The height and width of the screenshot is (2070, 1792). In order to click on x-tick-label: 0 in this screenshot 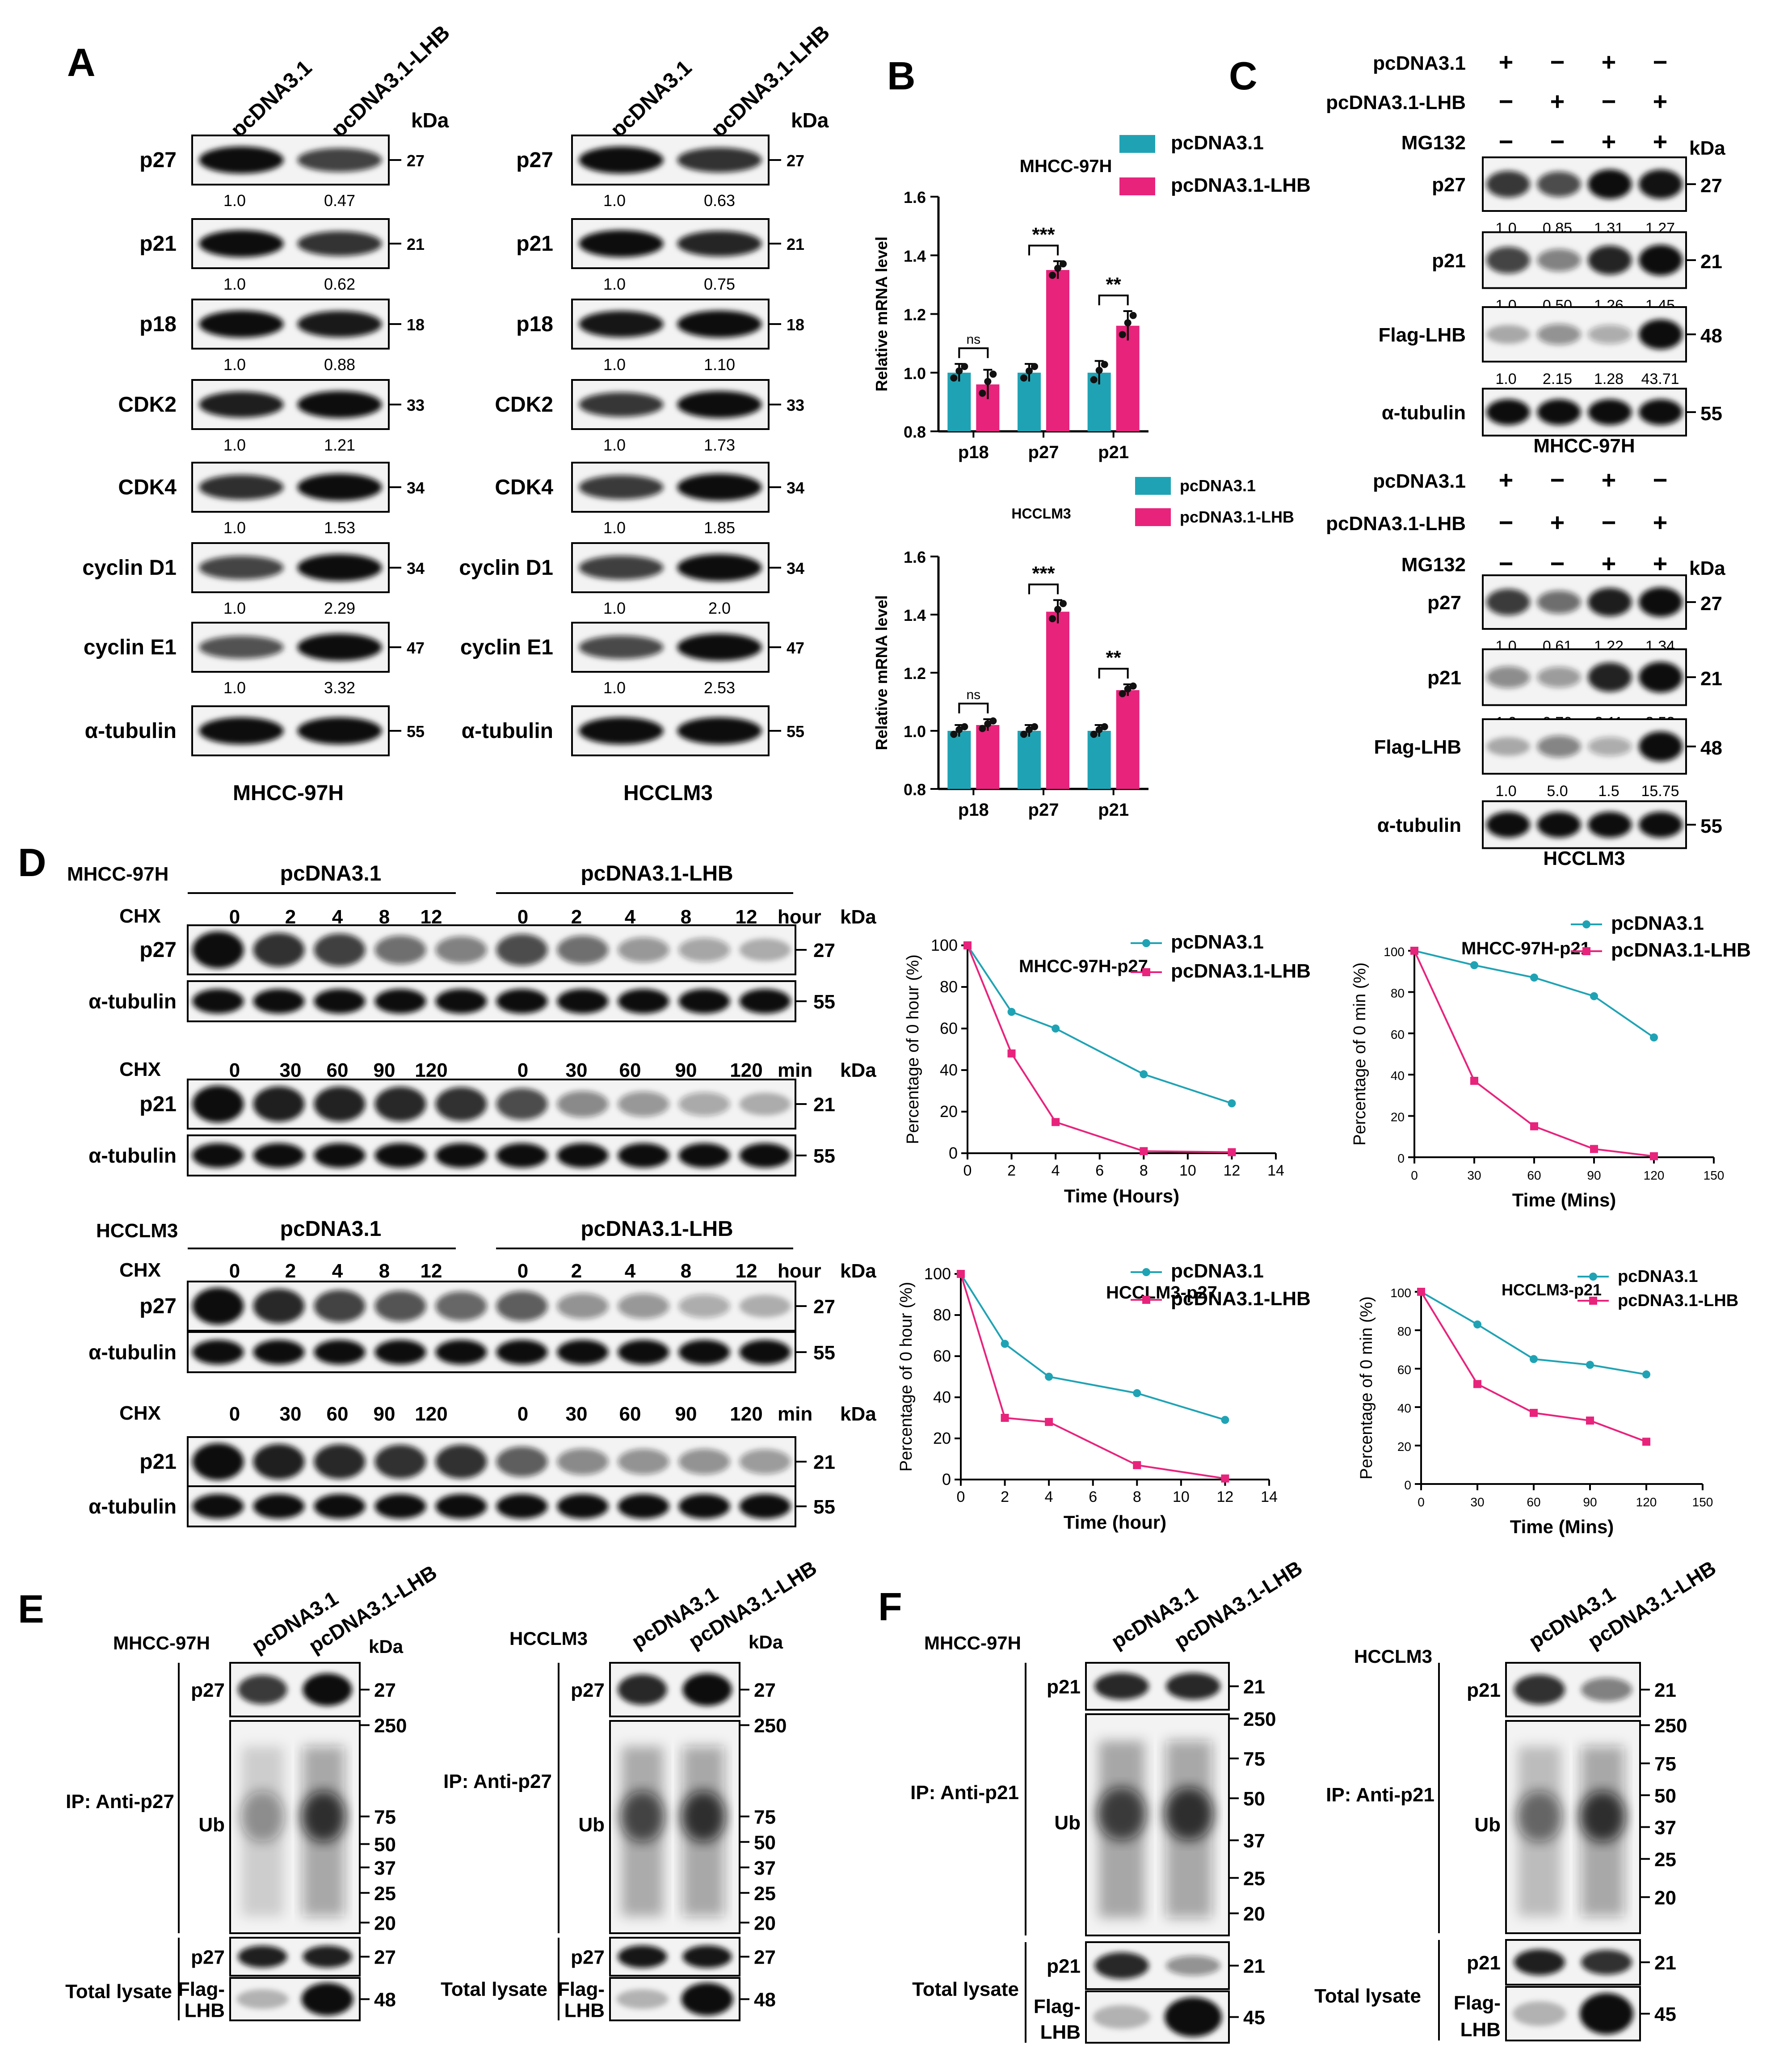, I will do `click(1415, 1175)`.